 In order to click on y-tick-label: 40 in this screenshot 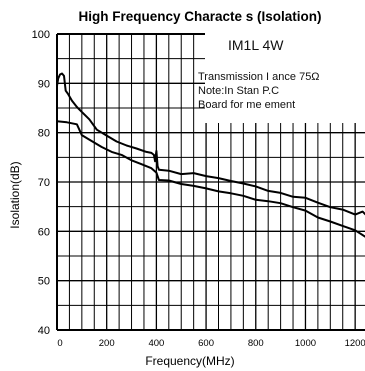, I will do `click(44, 331)`.